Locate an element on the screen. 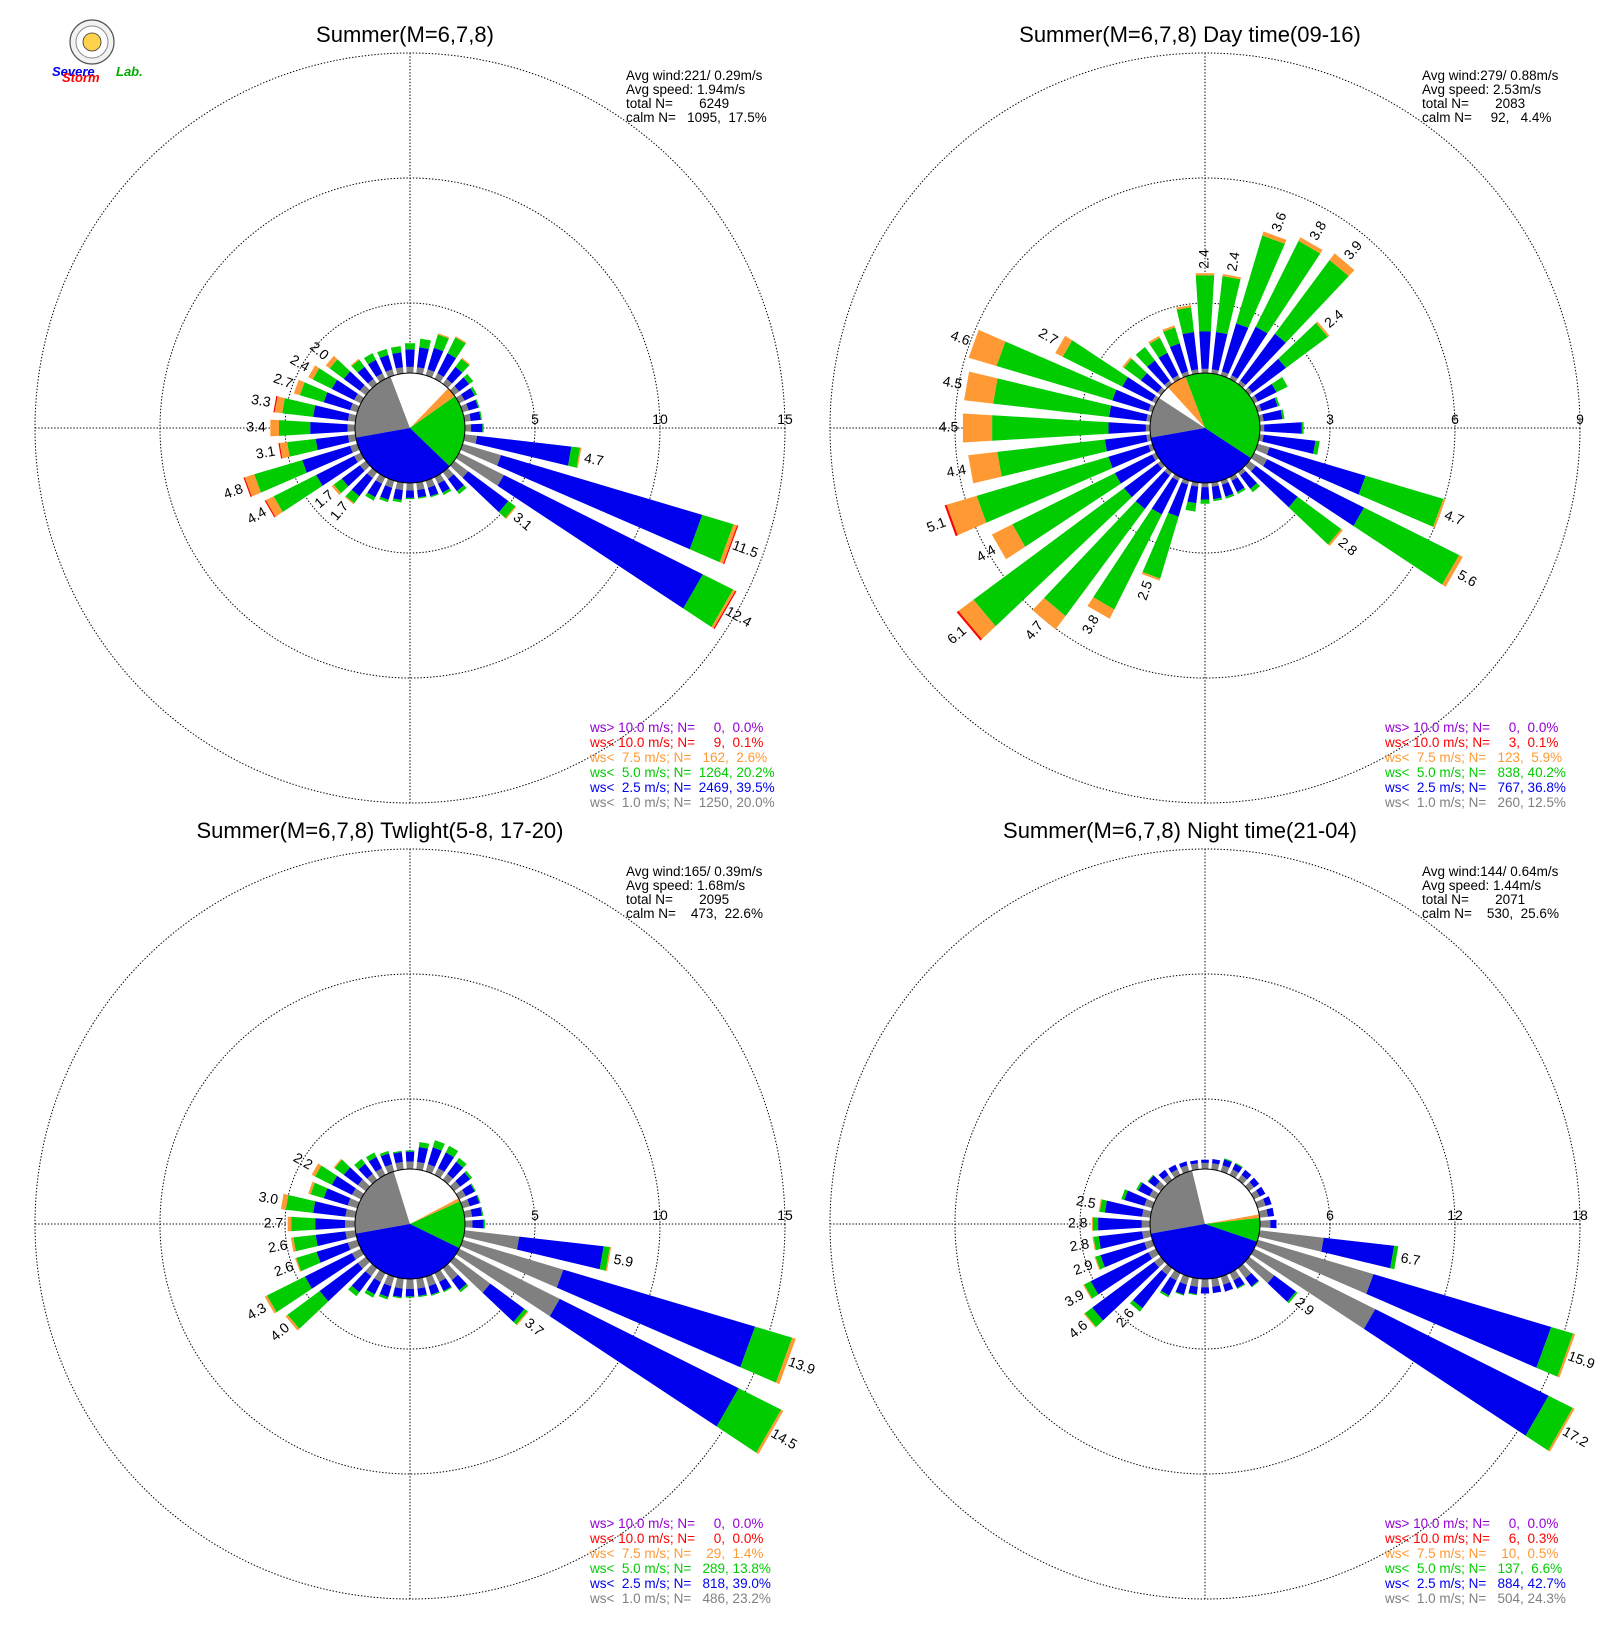 This screenshot has height=1640, width=1620. sector-label: 5.1 is located at coordinates (936, 525).